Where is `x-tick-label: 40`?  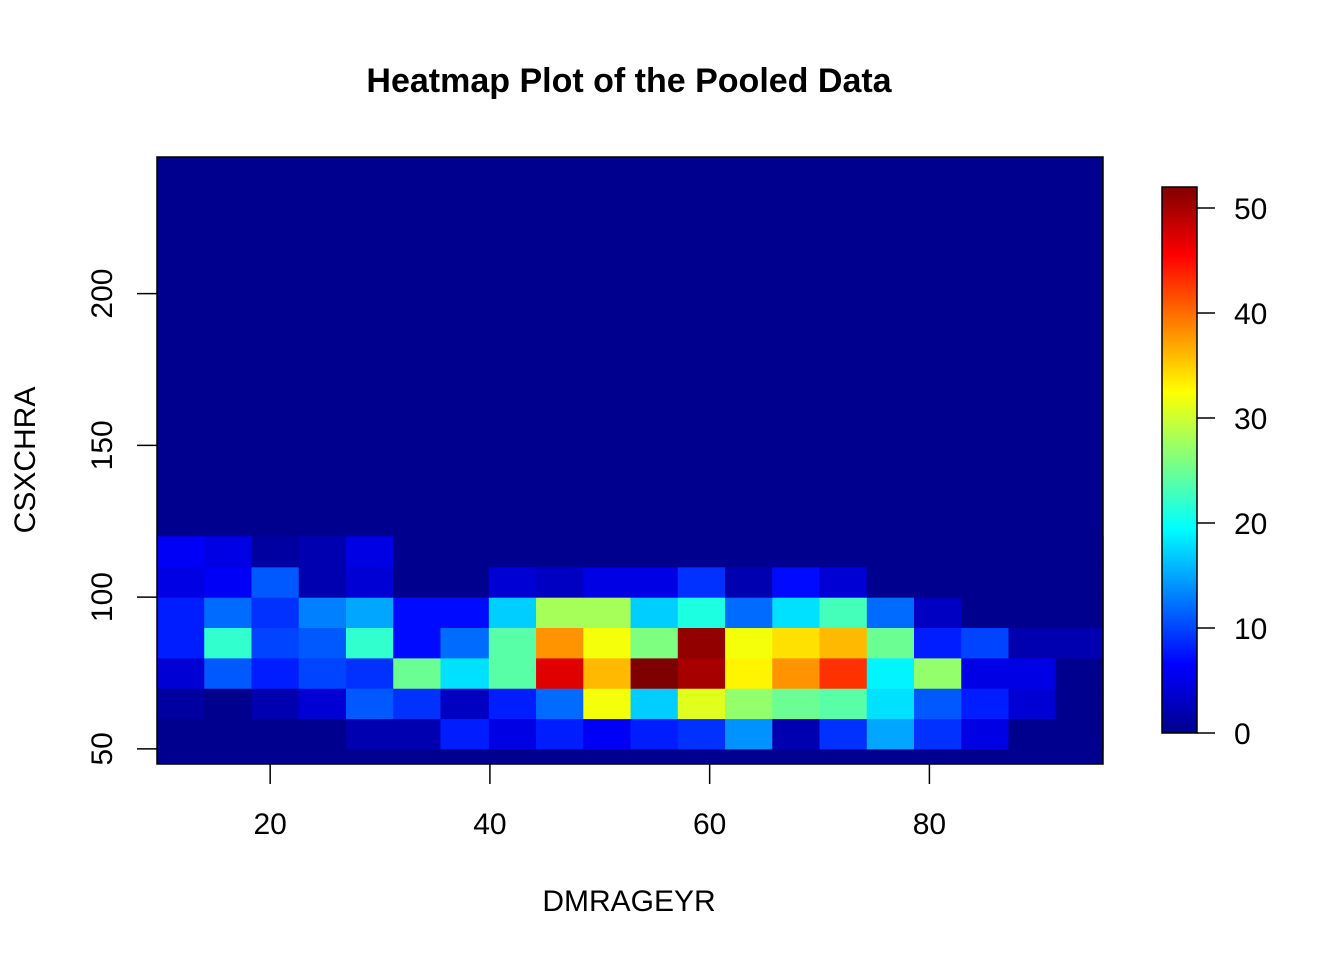 x-tick-label: 40 is located at coordinates (489, 824).